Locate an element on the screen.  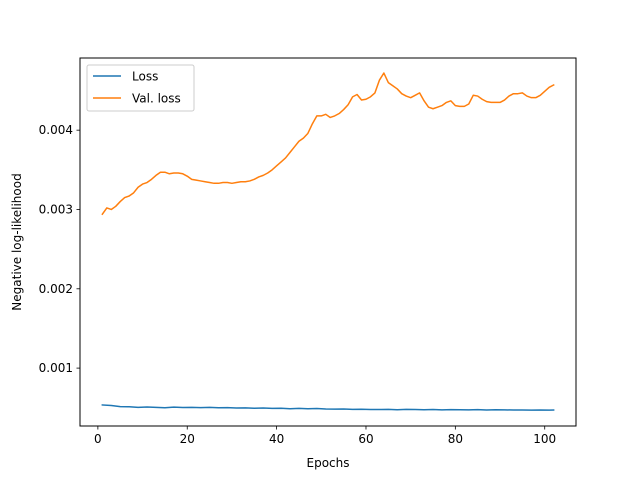
x-axis-ticks: 0 20 40 60 80 100 is located at coordinates (325, 436).